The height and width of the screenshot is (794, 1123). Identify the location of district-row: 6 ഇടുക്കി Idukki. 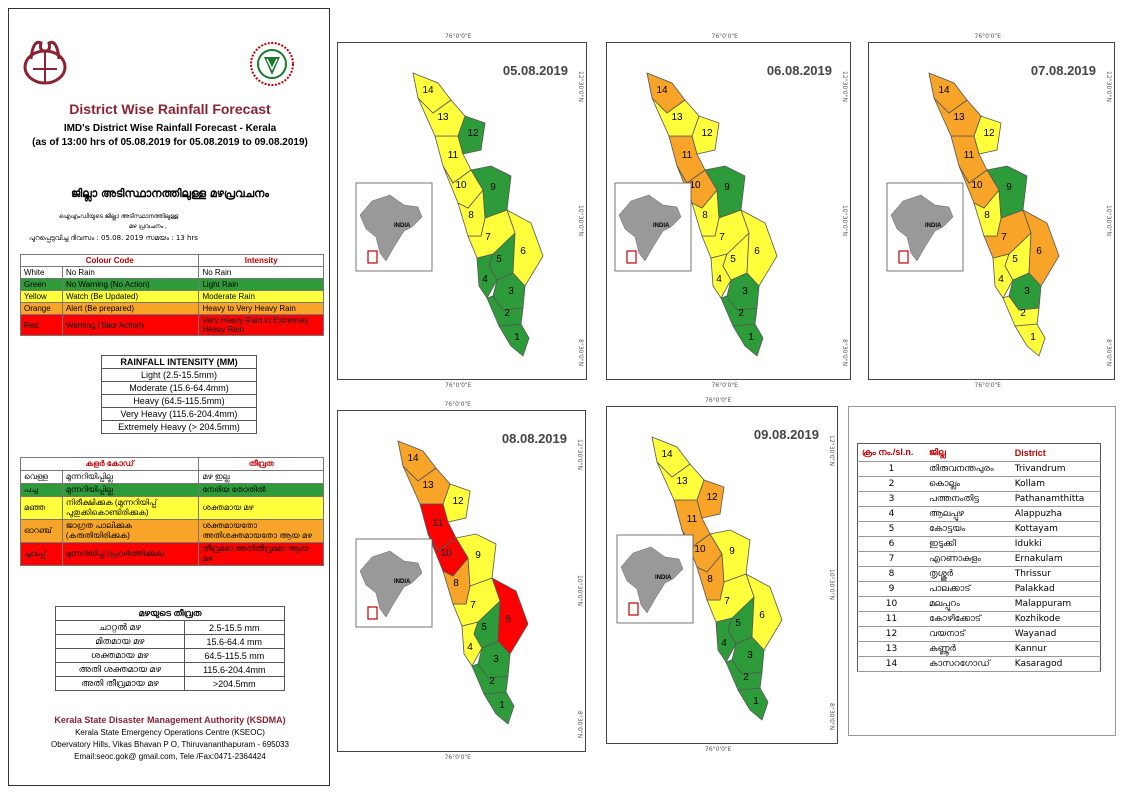
(979, 544).